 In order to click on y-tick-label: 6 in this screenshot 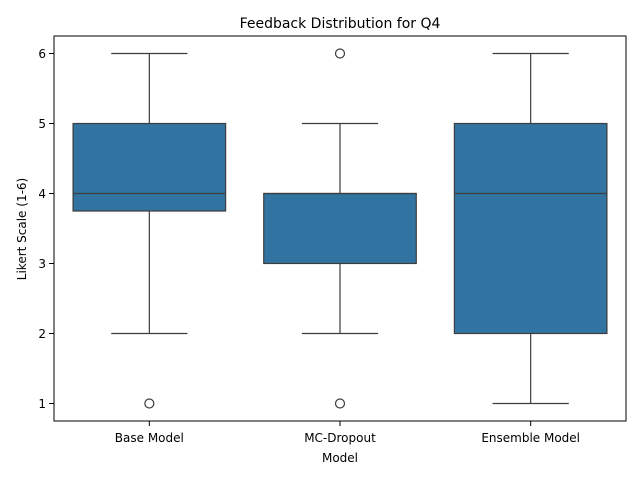, I will do `click(42, 54)`.